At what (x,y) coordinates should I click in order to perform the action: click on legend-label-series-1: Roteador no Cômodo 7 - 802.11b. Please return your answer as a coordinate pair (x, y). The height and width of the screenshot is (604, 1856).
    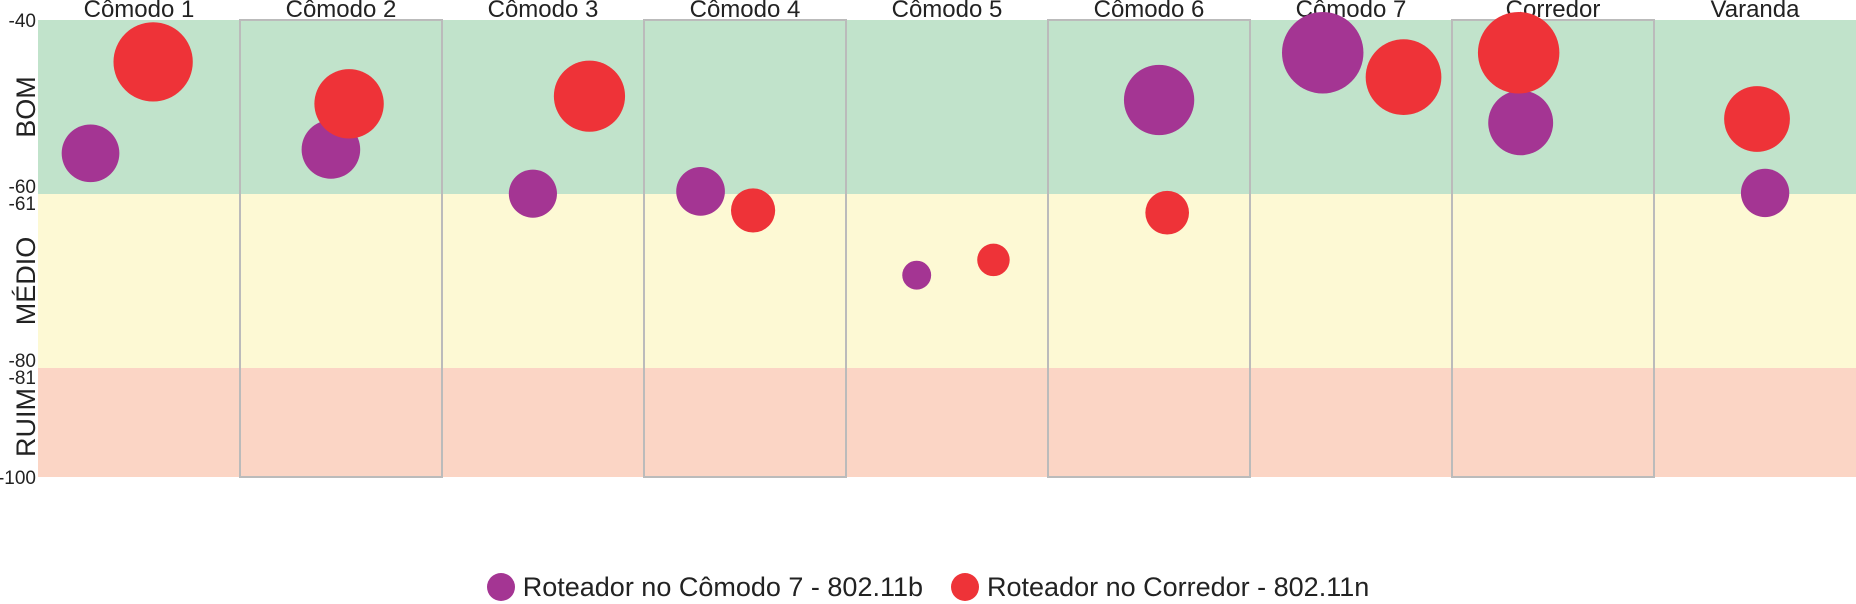
    Looking at the image, I should click on (723, 586).